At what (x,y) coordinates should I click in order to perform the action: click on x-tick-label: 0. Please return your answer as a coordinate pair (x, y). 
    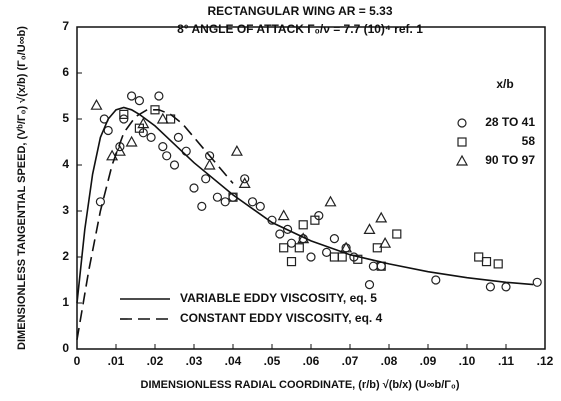
    Looking at the image, I should click on (77, 361).